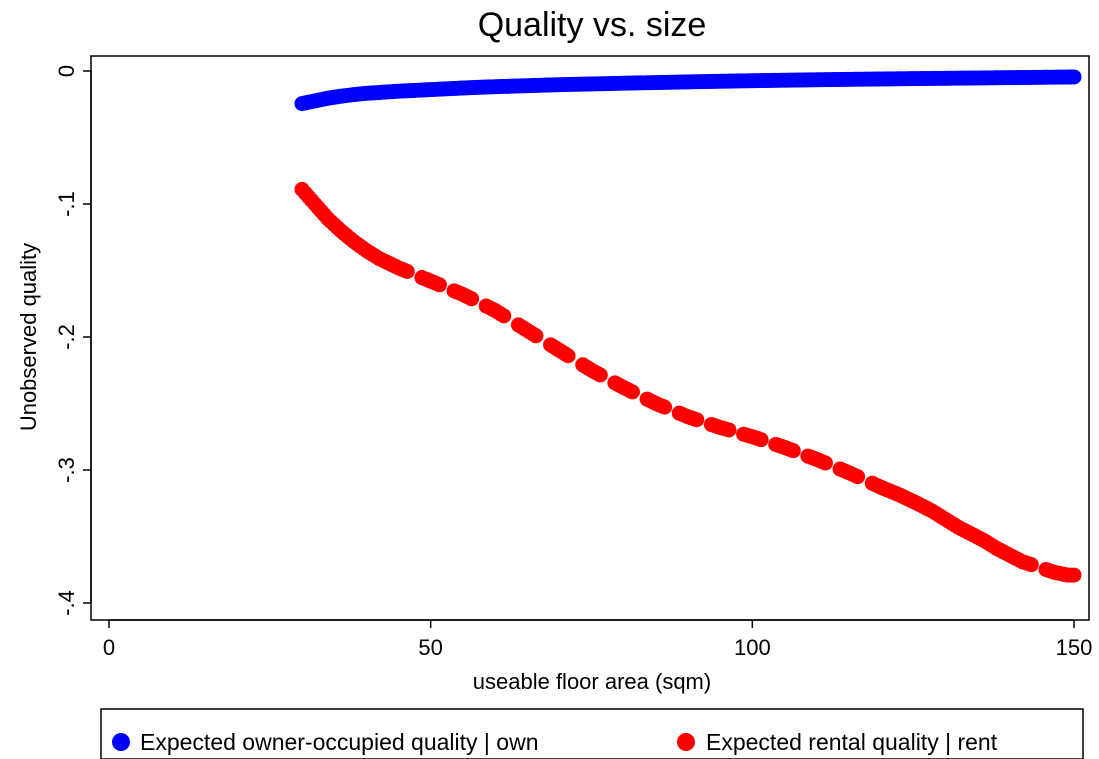 The height and width of the screenshot is (759, 1099). What do you see at coordinates (597, 640) in the screenshot?
I see `x-axis-ticks: 0 50 100 150` at bounding box center [597, 640].